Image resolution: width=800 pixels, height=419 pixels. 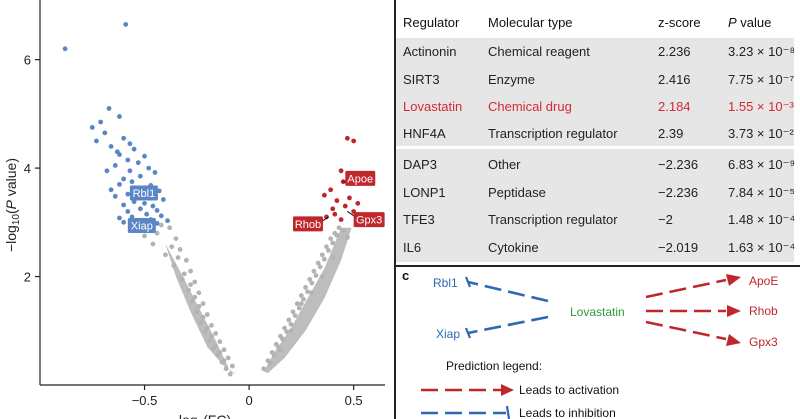 I want to click on cell-regulator: Lovastatin, so click(x=433, y=106).